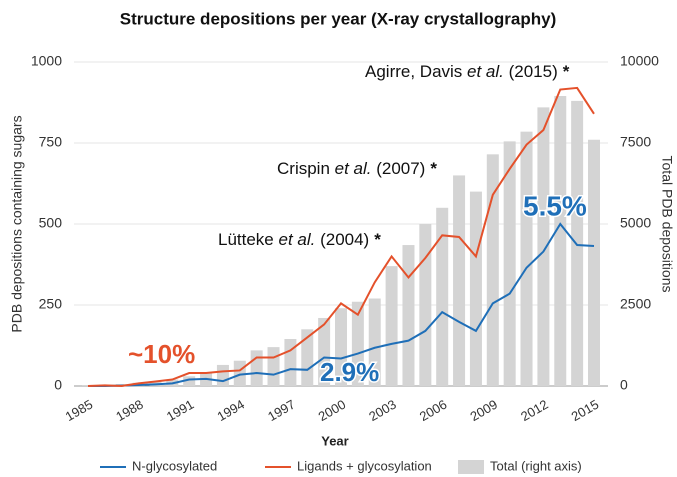 This screenshot has width=677, height=477. I want to click on annotation-percent: 2.9%, so click(349, 372).